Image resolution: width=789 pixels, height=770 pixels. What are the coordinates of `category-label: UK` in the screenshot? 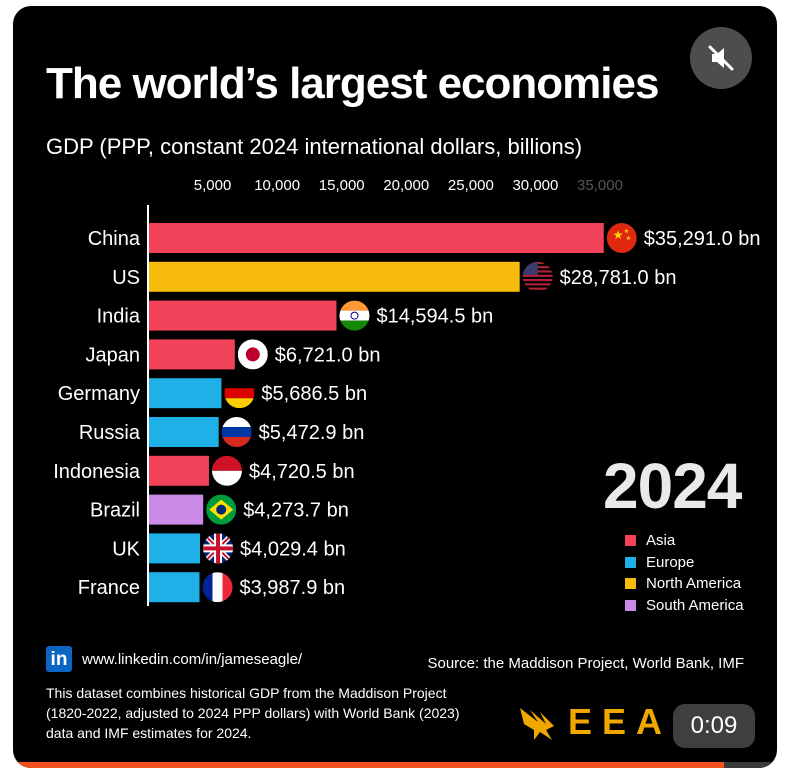 It's located at (126, 549).